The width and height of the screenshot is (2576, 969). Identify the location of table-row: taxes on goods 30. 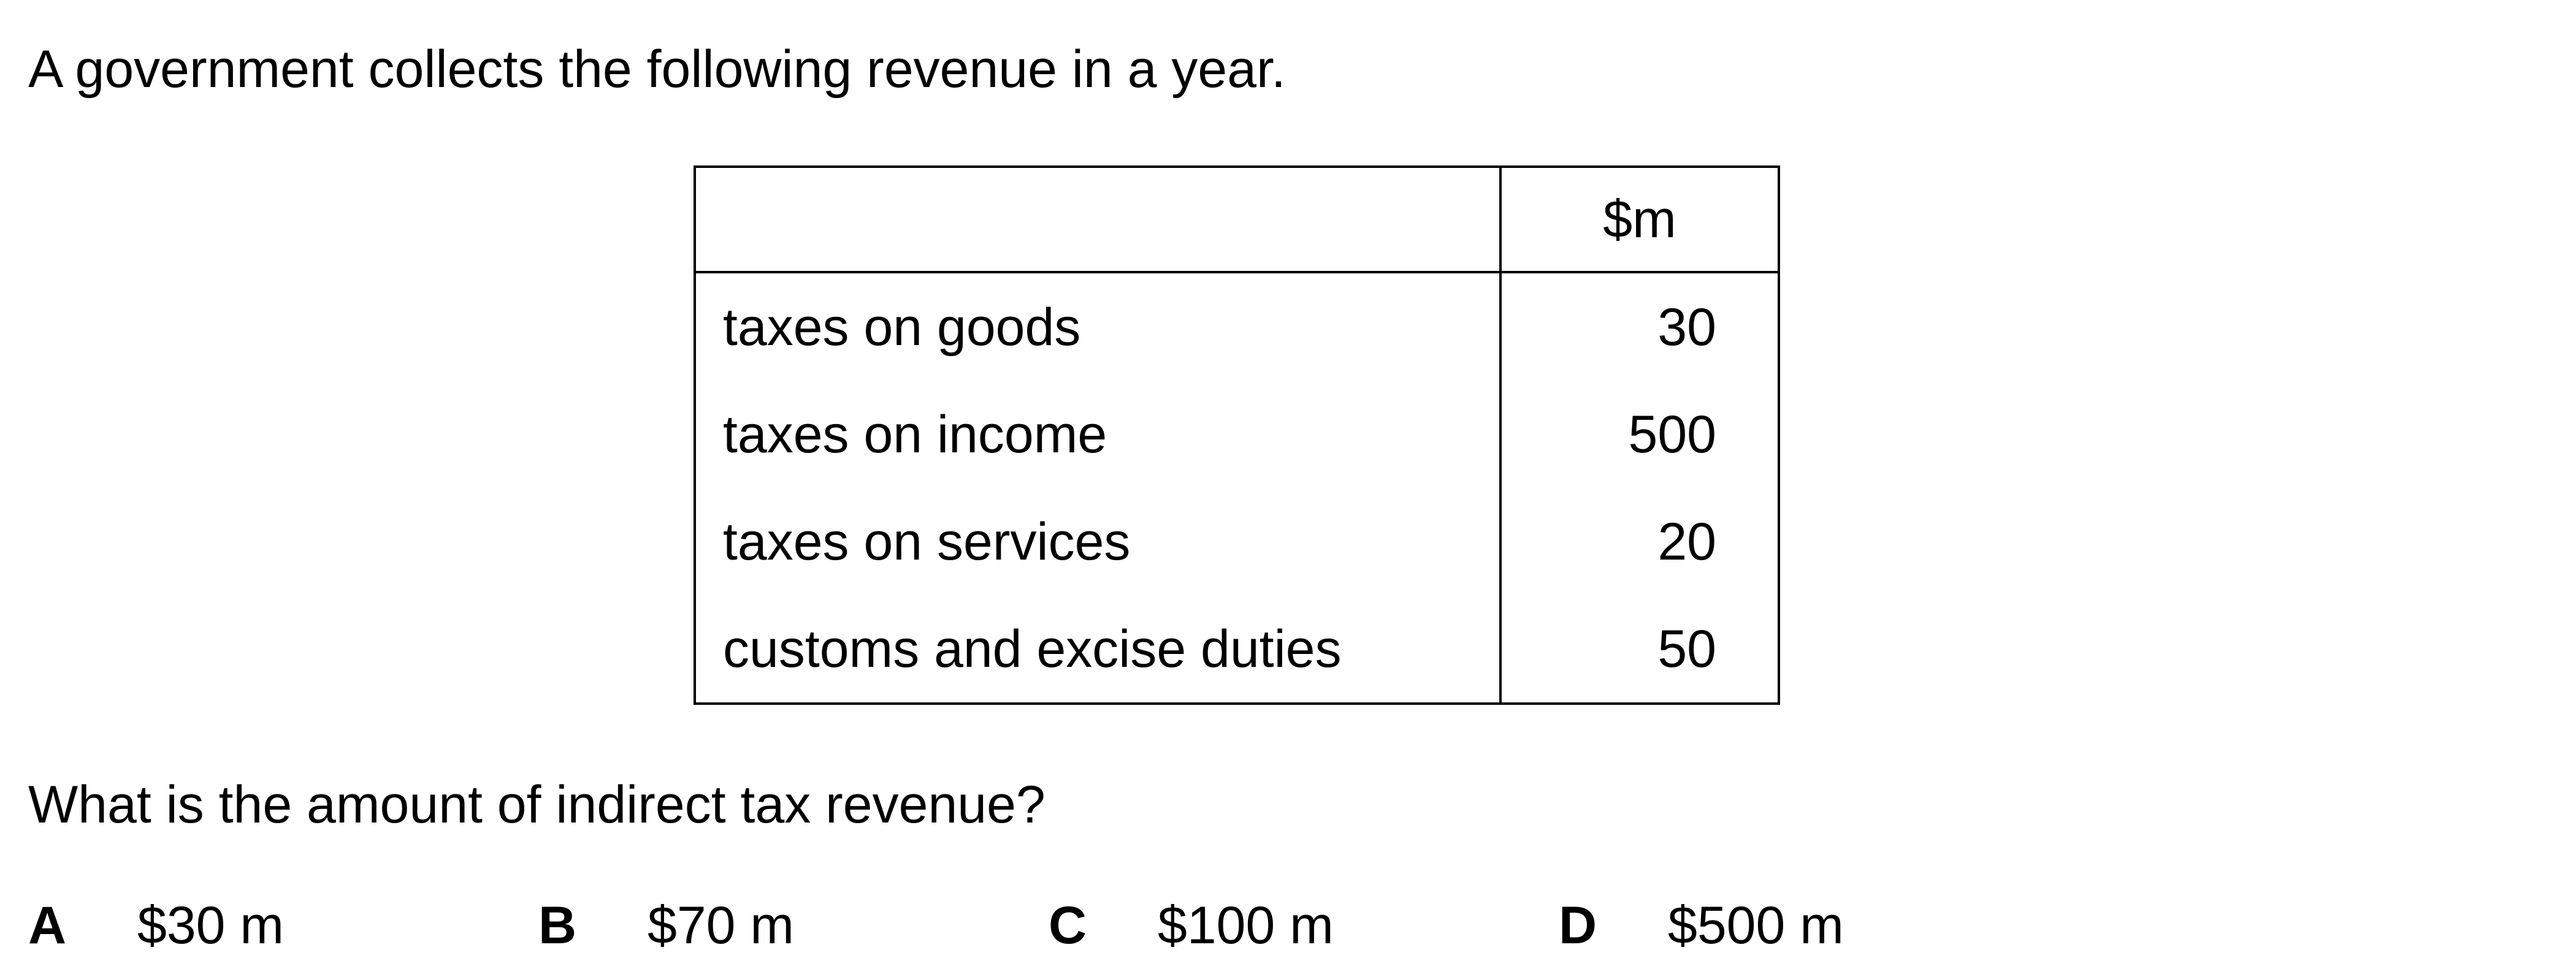
(1237, 326).